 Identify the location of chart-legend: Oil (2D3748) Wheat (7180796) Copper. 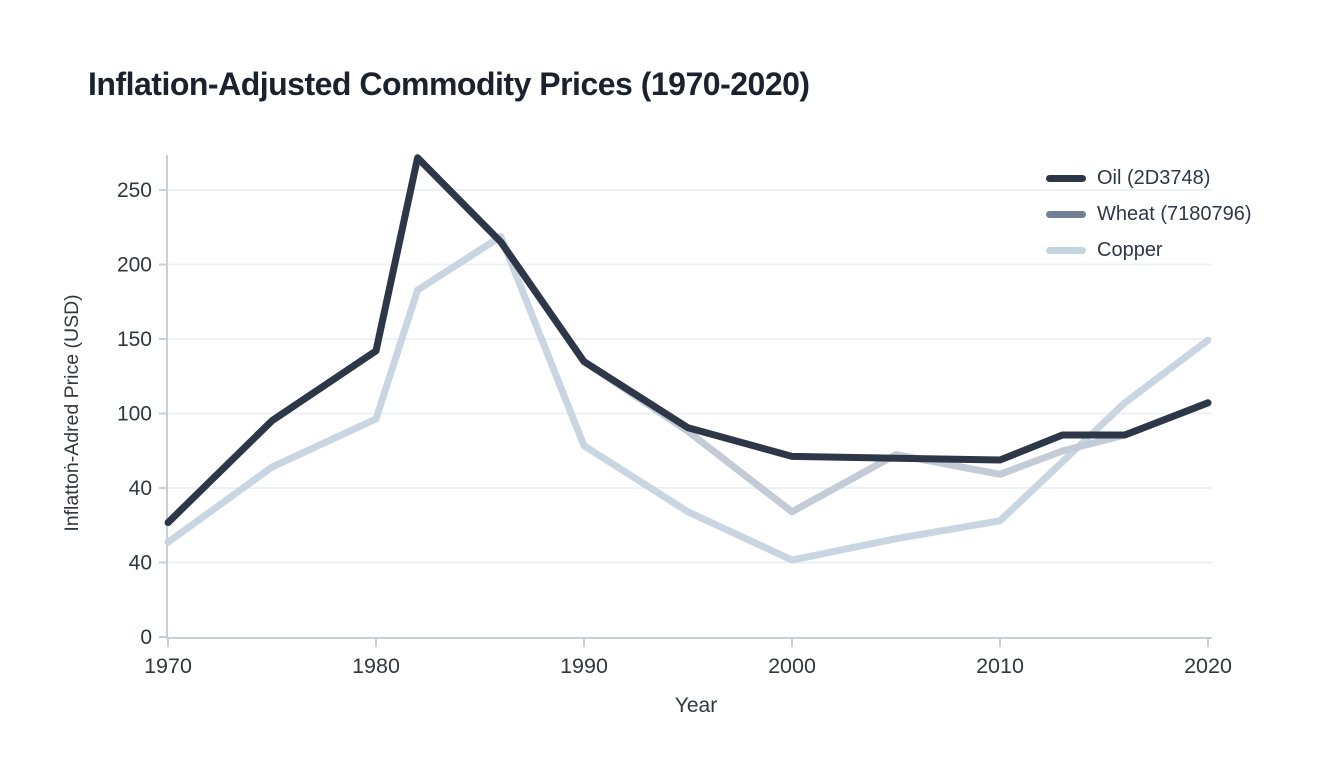
(1149, 214).